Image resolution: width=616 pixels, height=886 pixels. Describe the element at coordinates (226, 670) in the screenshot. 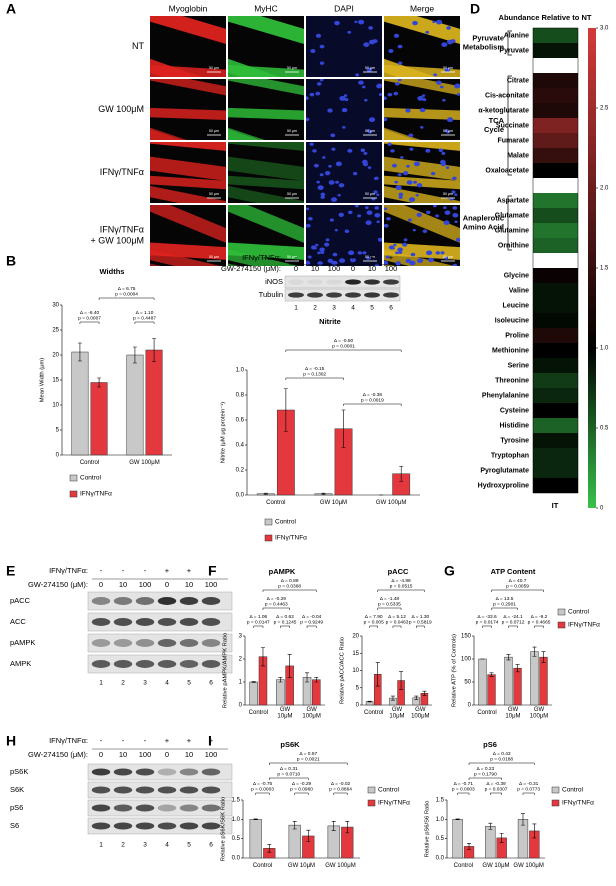

I see `y-axis-label: Relative pAMPK/AMPK Ratio` at that location.